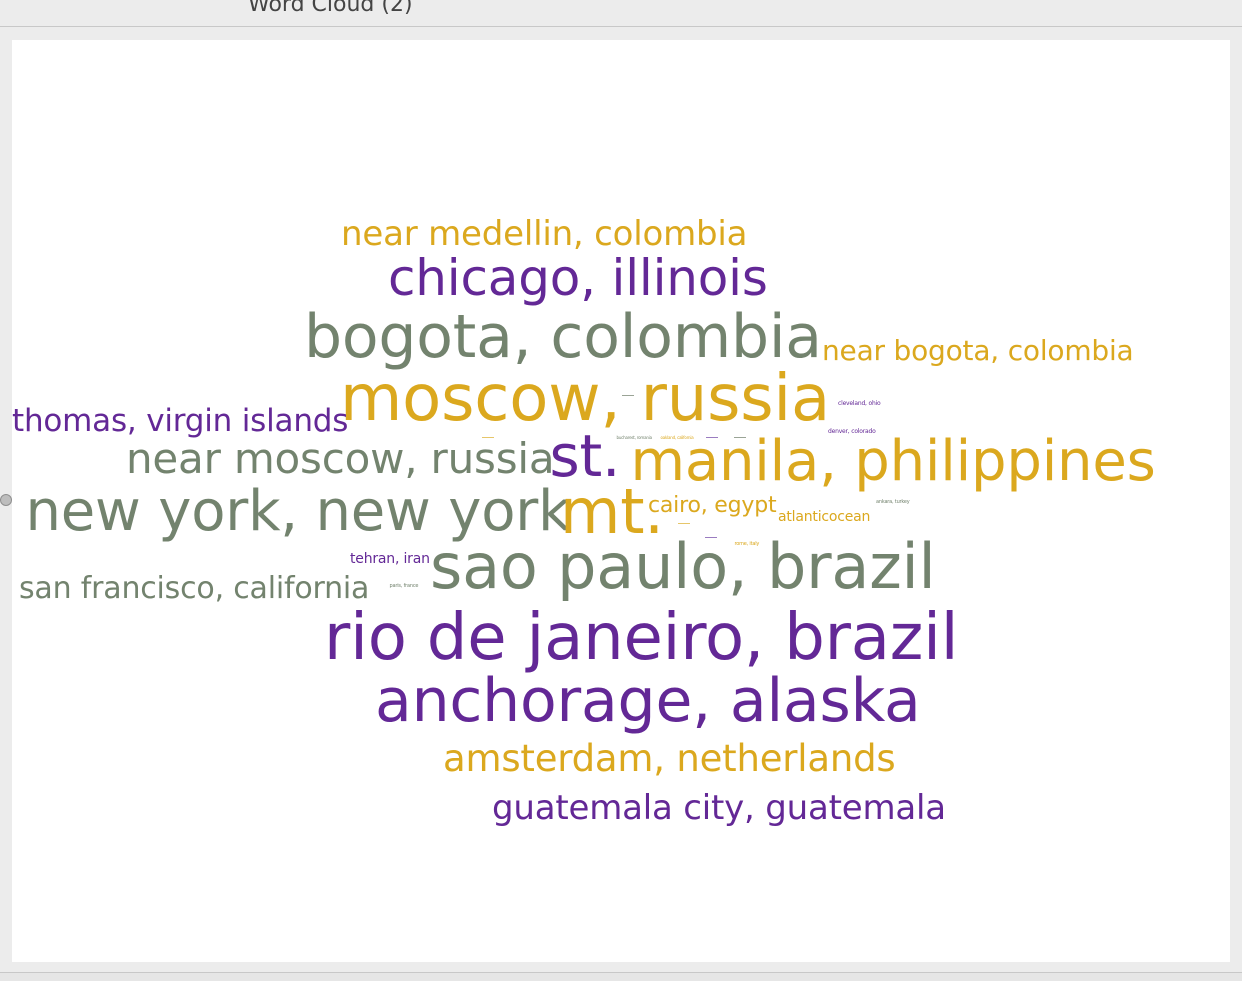 This screenshot has width=1242, height=981. Describe the element at coordinates (893, 461) in the screenshot. I see `word-manila-philippines: manila, philippines` at that location.